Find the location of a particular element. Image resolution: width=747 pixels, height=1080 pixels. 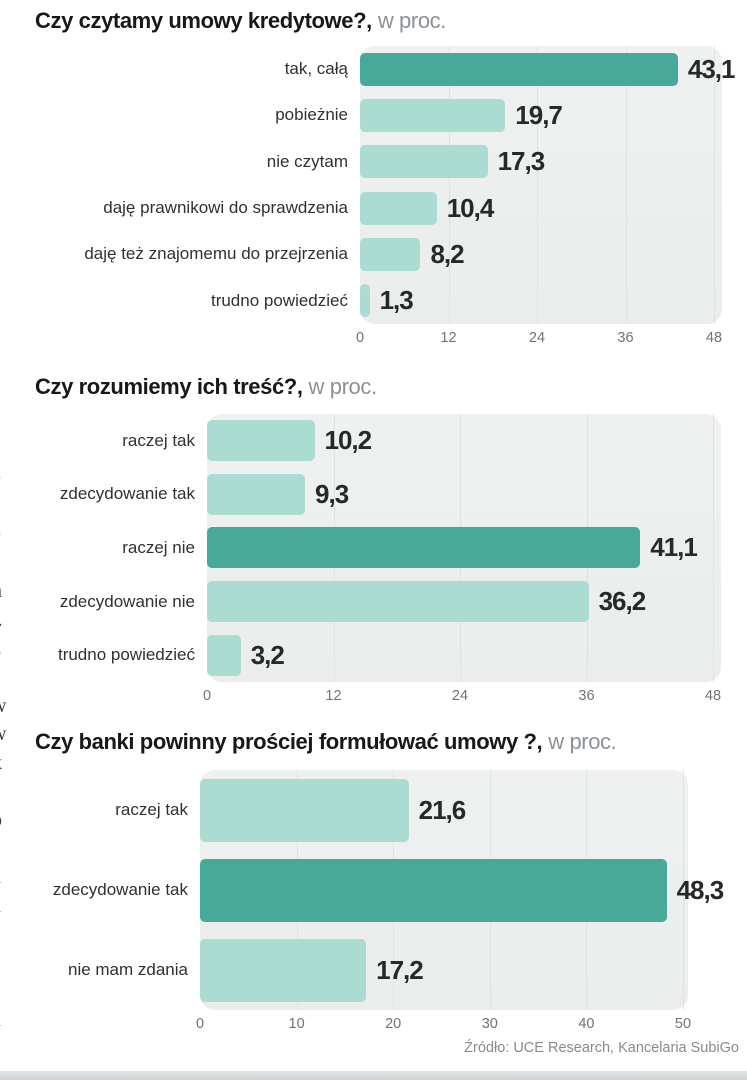

category-label: daję też znajomemu do przejrzenia is located at coordinates (216, 254).